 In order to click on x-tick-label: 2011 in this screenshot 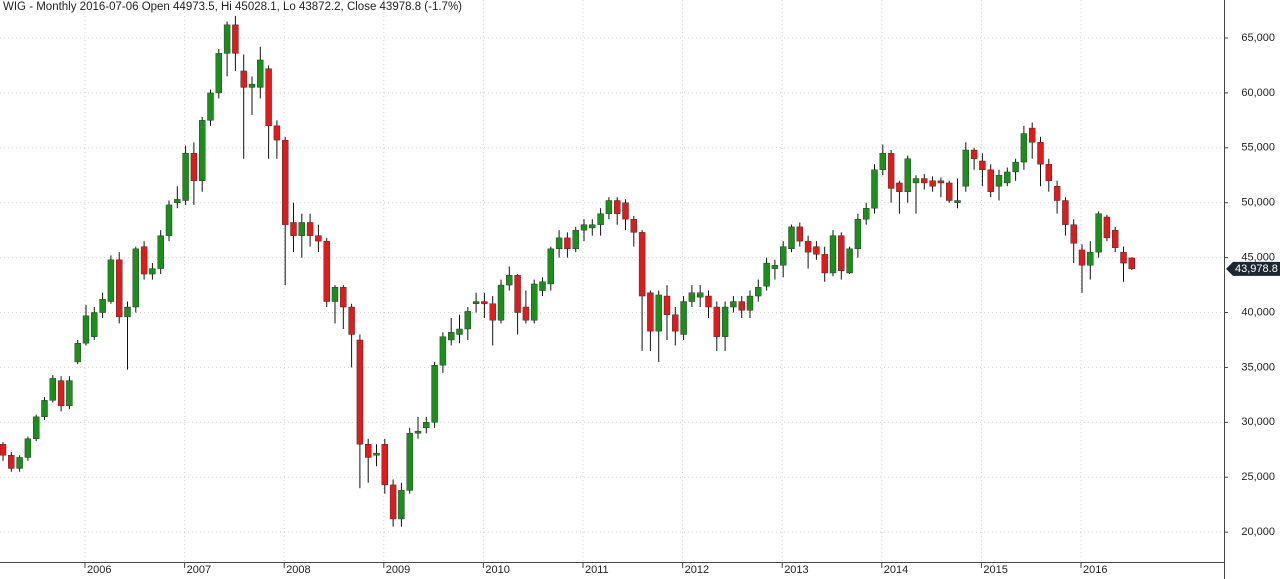, I will do `click(597, 570)`.